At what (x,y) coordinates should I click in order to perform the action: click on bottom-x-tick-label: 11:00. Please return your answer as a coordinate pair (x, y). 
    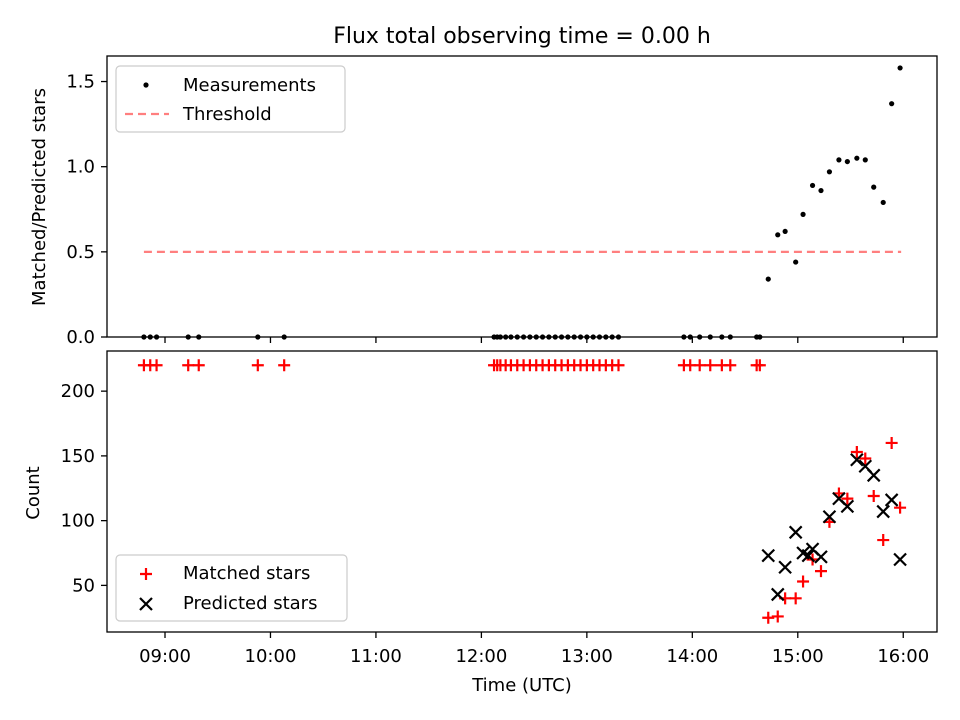
    Looking at the image, I should click on (376, 656).